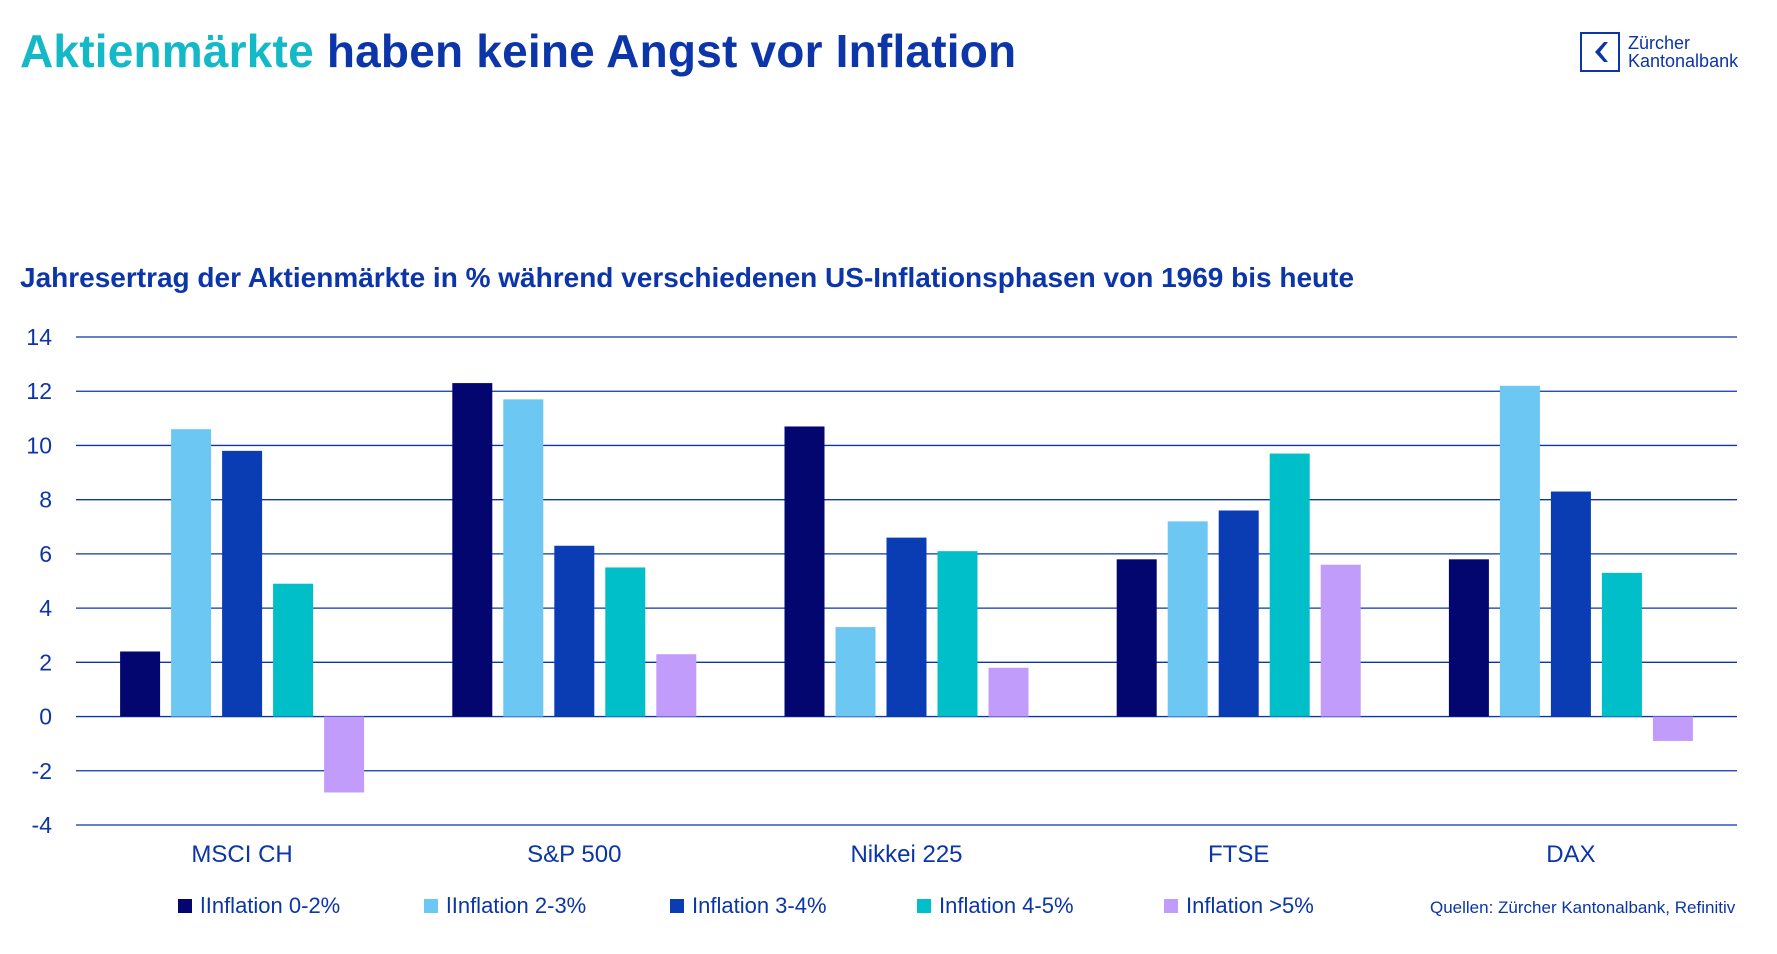  Describe the element at coordinates (1250, 905) in the screenshot. I see `legend-label: Inflation >5%` at that location.